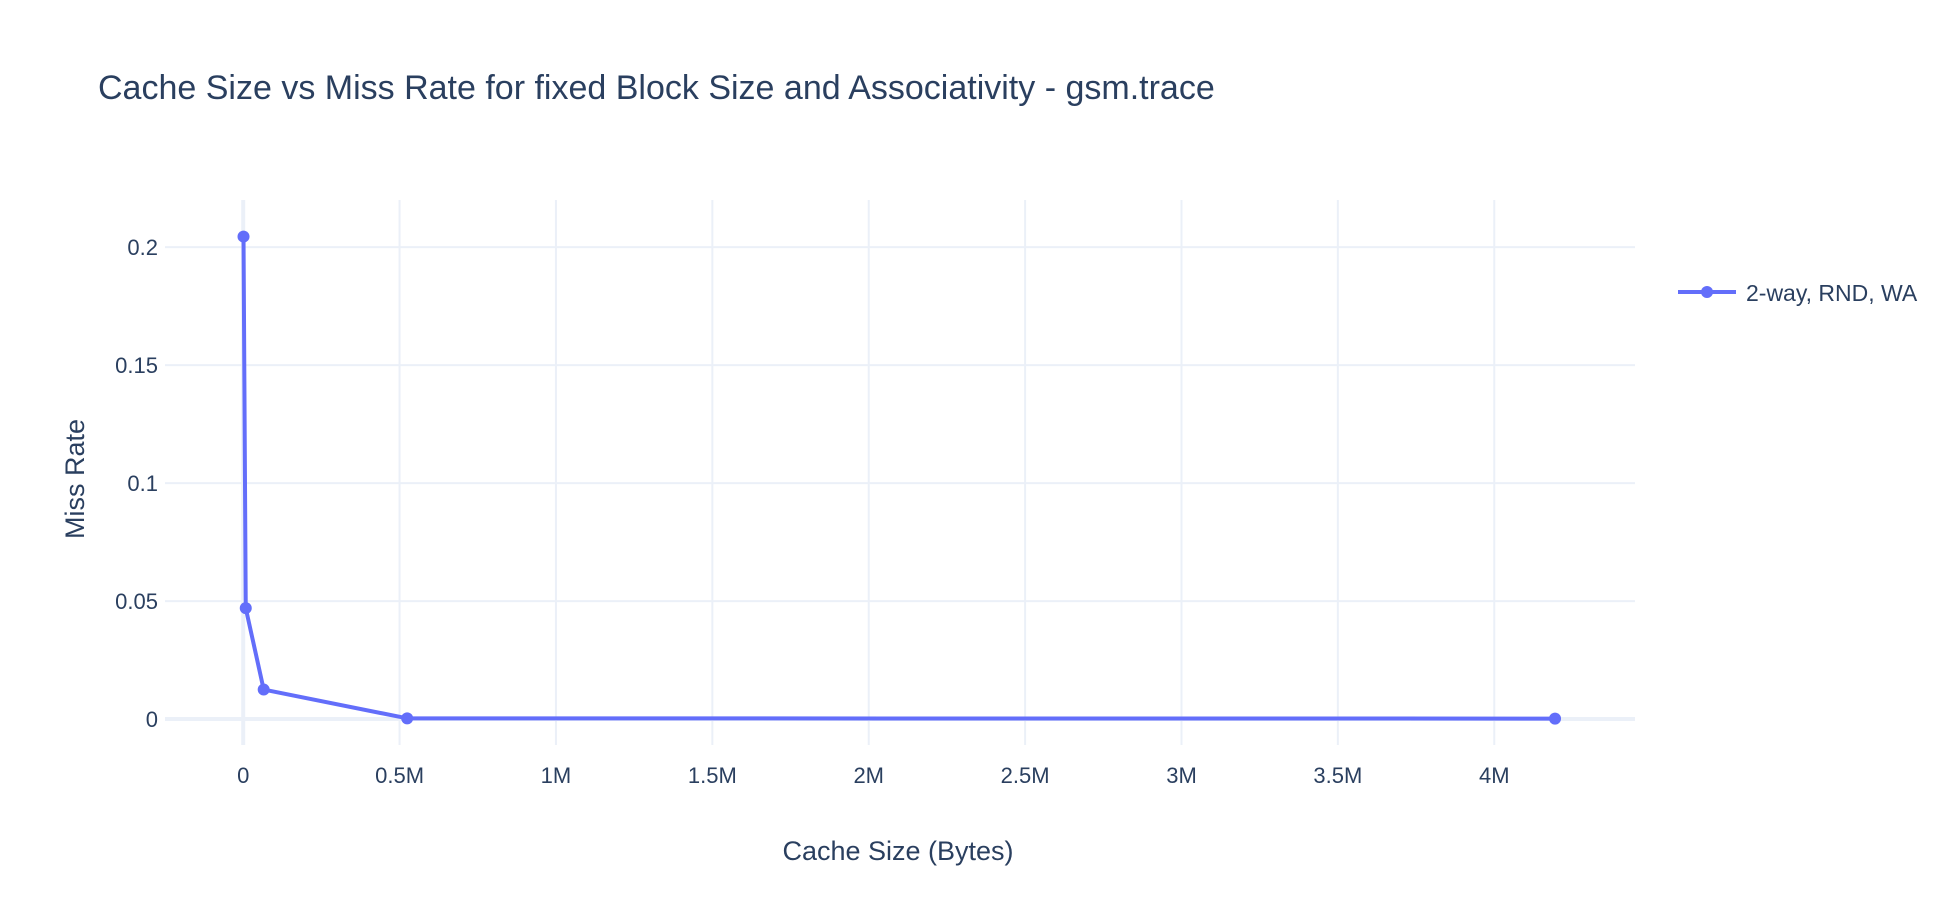  What do you see at coordinates (897, 851) in the screenshot?
I see `x-axis-title: Cache Size (Bytes)` at bounding box center [897, 851].